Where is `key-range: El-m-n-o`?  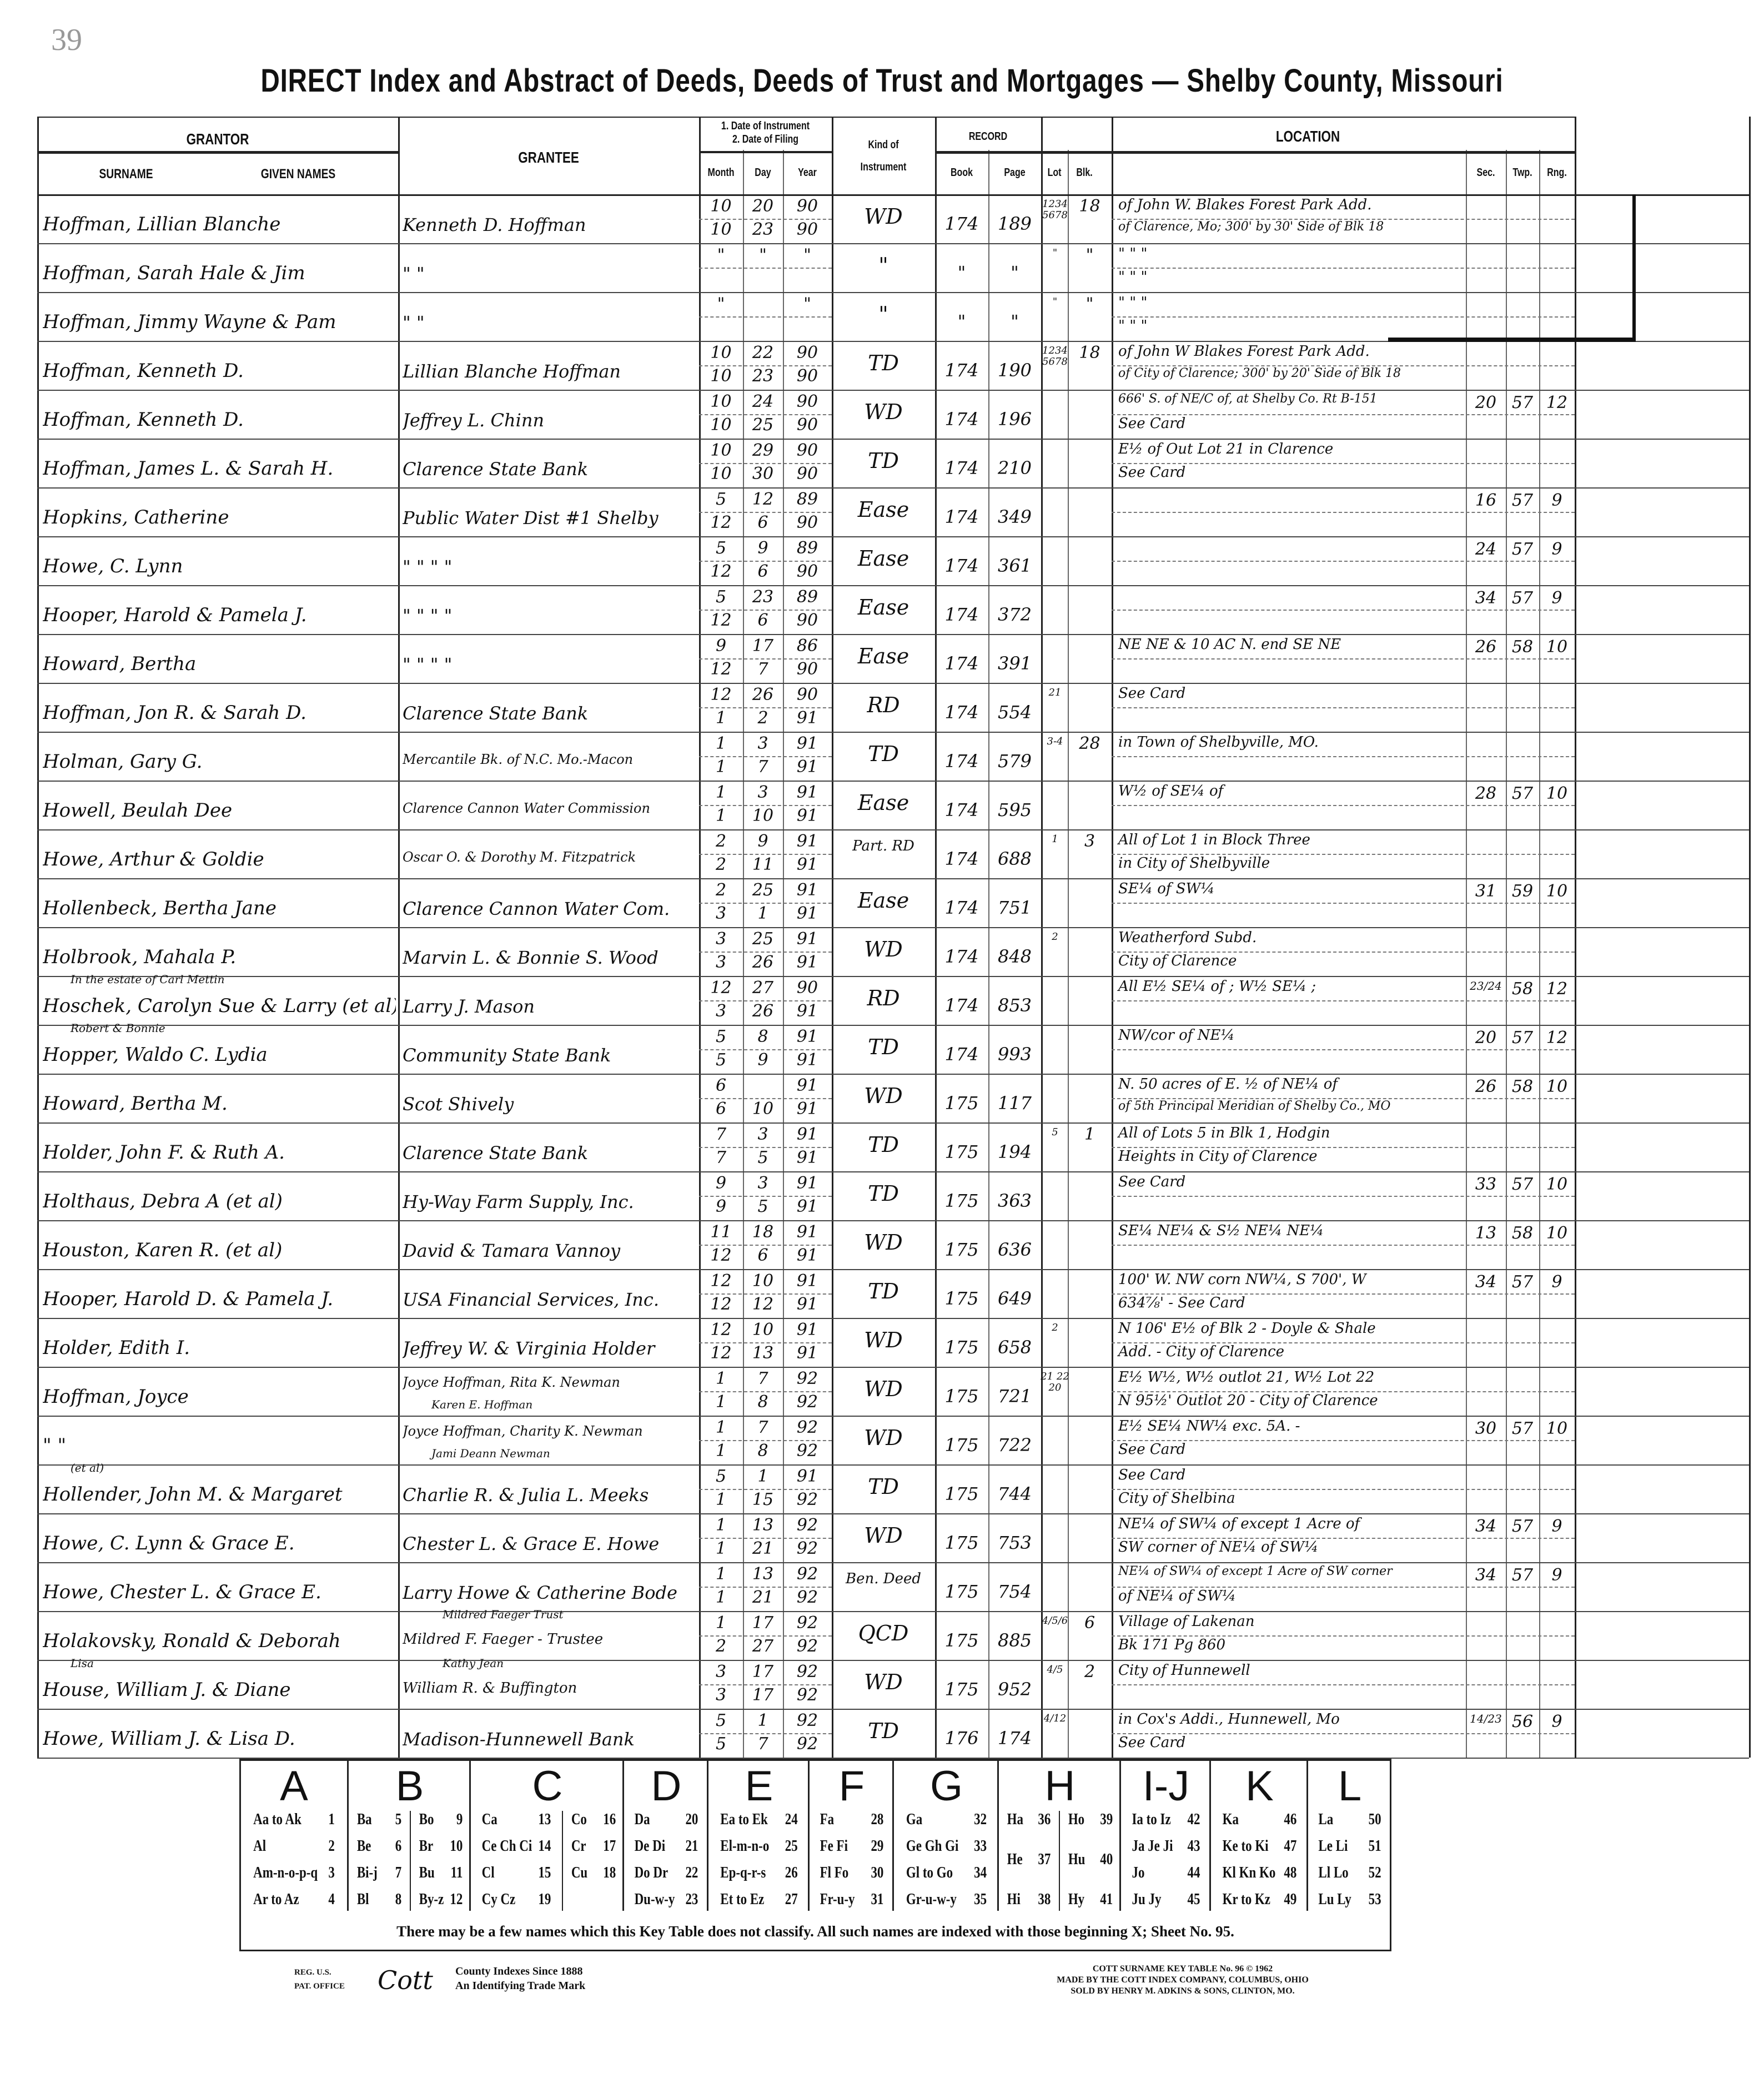
key-range: El-m-n-o is located at coordinates (745, 1846).